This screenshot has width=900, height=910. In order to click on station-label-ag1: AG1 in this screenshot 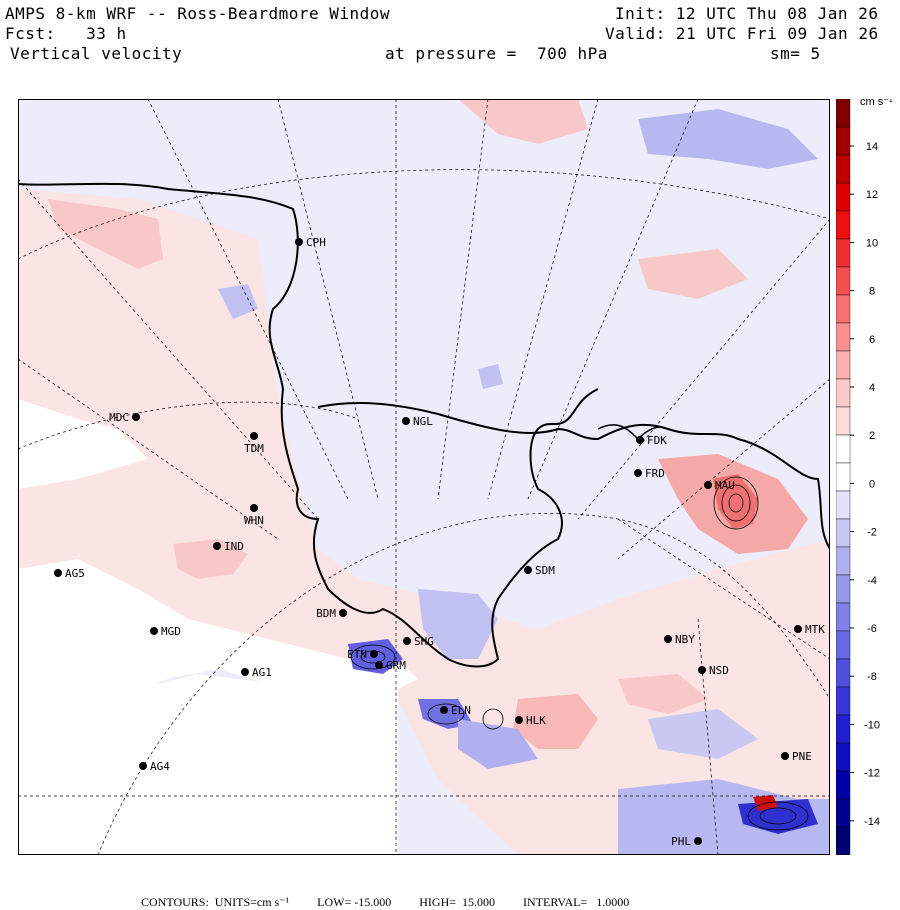, I will do `click(262, 672)`.